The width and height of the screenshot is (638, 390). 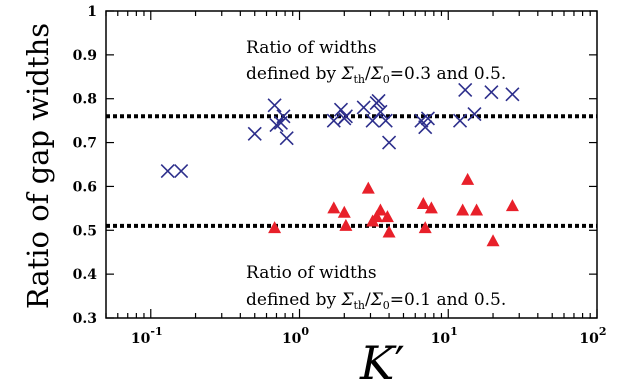 What do you see at coordinates (147, 336) in the screenshot?
I see `x-tick-label: 10⁻¹` at bounding box center [147, 336].